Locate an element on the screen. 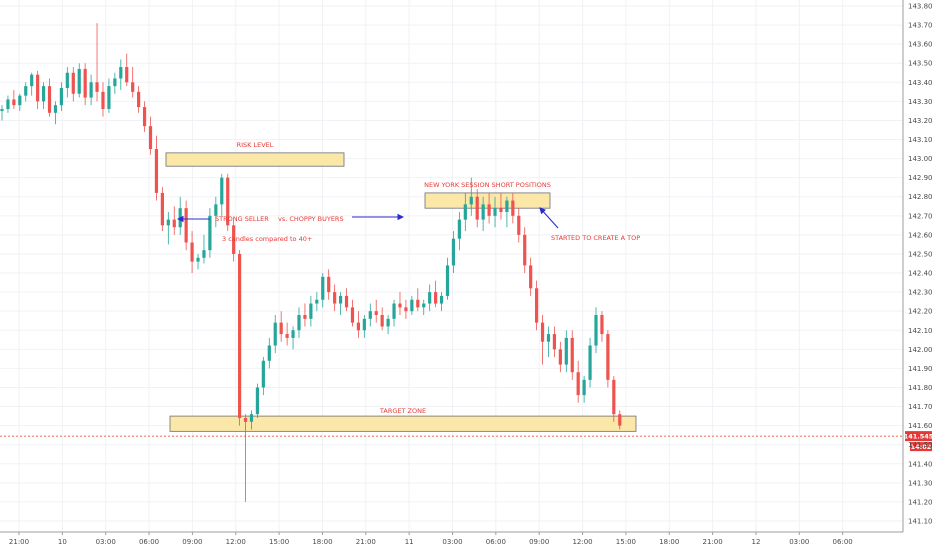 The height and width of the screenshot is (550, 932). y-tick-label: 142.800 is located at coordinates (920, 197).